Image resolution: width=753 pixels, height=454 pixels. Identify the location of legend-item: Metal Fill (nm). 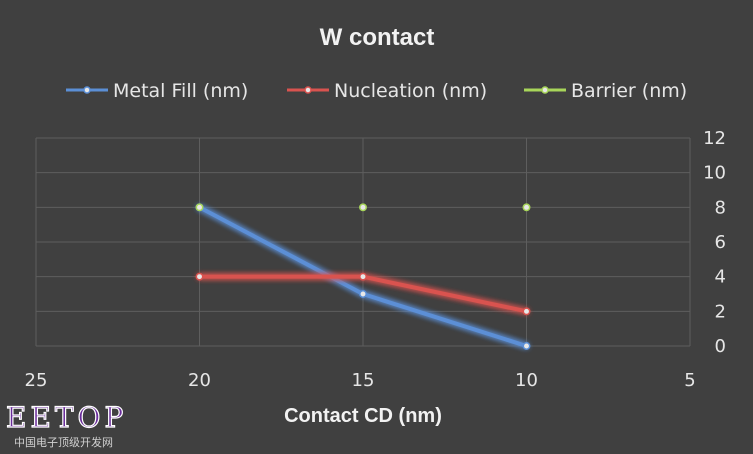
(157, 91).